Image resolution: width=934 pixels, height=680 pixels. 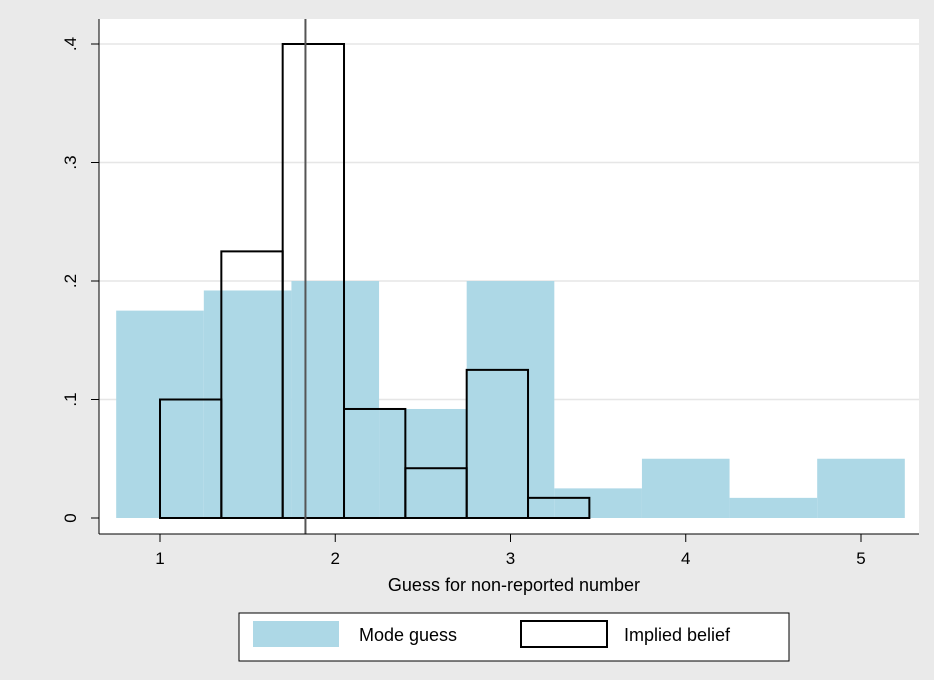 What do you see at coordinates (860, 558) in the screenshot?
I see `x-tick-label-4: 5` at bounding box center [860, 558].